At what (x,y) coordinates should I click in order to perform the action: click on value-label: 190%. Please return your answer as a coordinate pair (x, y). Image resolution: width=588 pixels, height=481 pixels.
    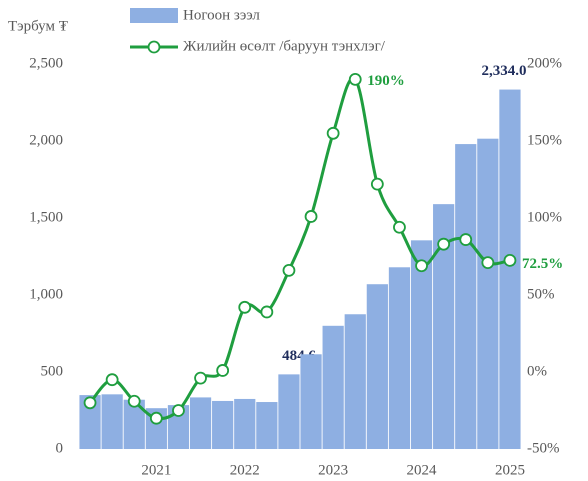
    Looking at the image, I should click on (386, 81).